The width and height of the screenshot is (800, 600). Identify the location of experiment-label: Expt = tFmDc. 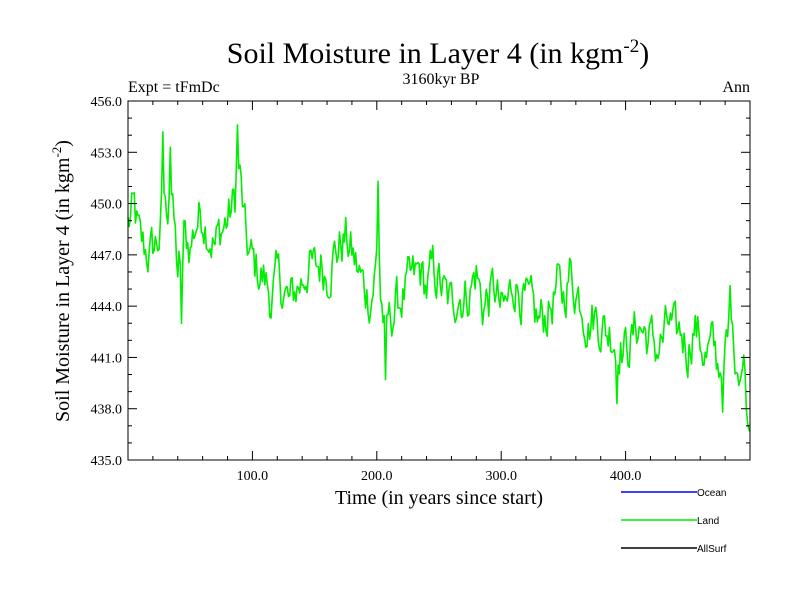
(174, 87).